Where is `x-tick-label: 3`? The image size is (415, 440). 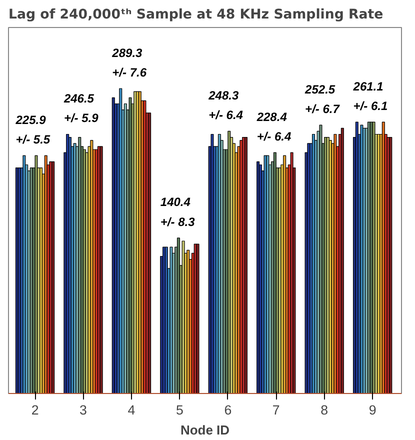
x-tick-label: 3 is located at coordinates (83, 410).